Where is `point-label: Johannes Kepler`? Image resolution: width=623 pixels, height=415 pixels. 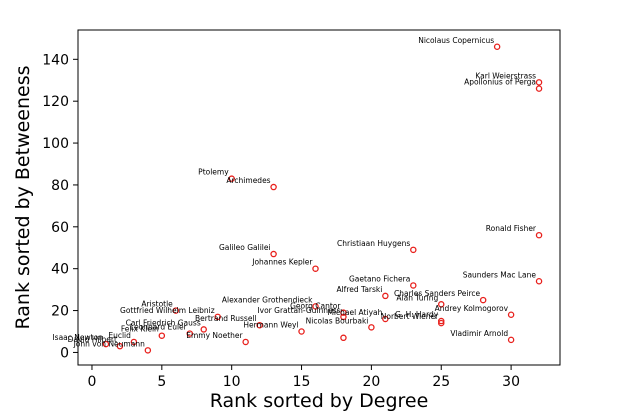
point-label: Johannes Kepler is located at coordinates (282, 262).